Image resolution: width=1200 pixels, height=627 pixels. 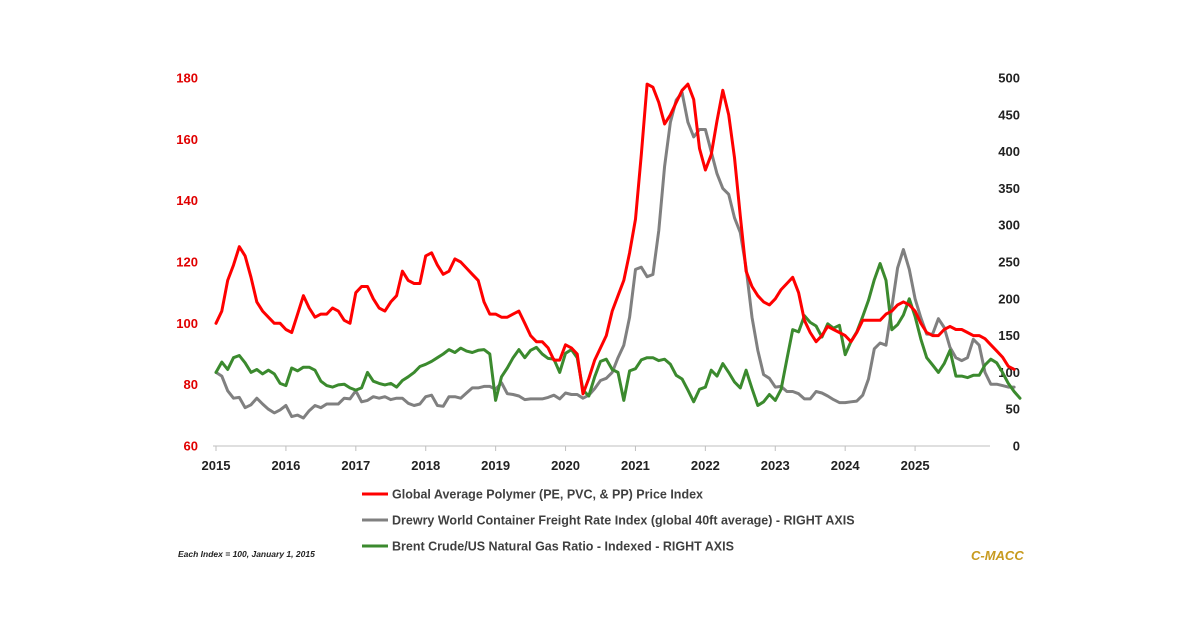 I want to click on right-tick-label: 400, so click(x=1009, y=151).